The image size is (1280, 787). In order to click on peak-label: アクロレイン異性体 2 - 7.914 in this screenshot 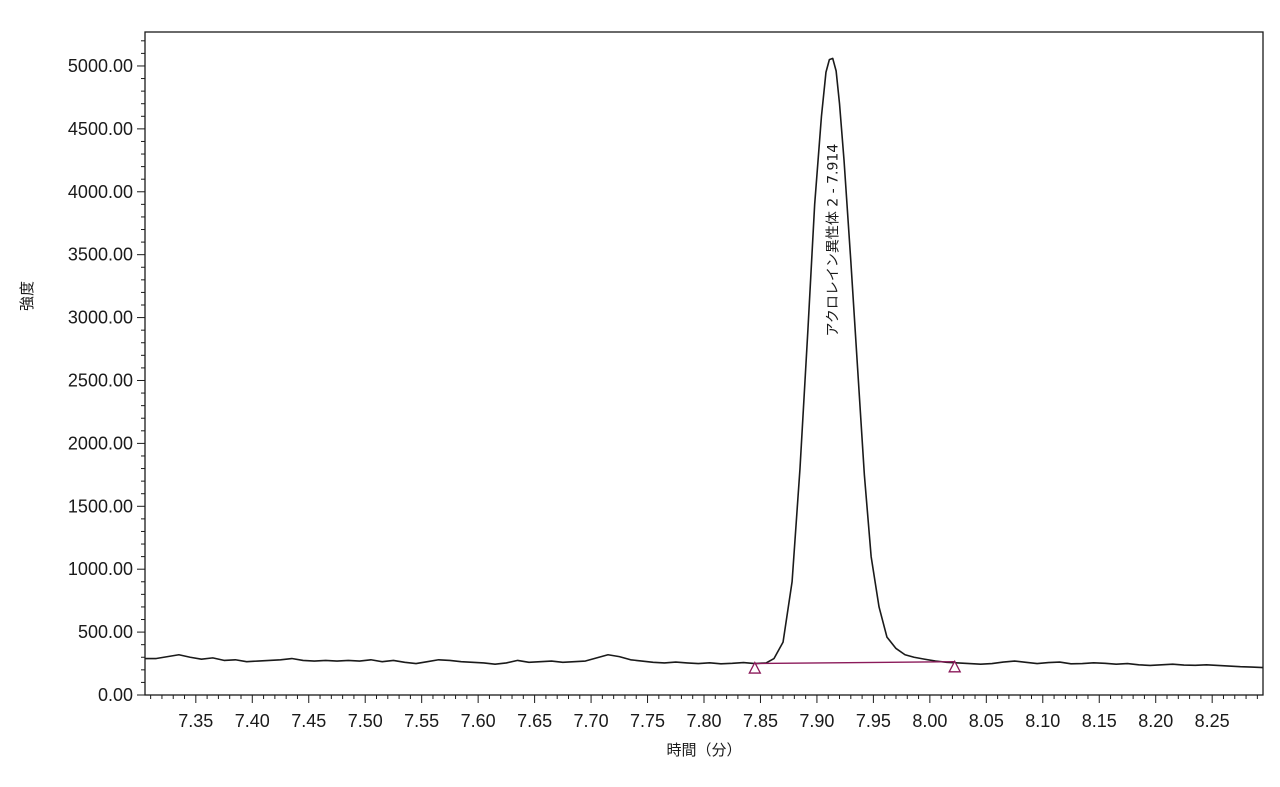, I will do `click(834, 240)`.